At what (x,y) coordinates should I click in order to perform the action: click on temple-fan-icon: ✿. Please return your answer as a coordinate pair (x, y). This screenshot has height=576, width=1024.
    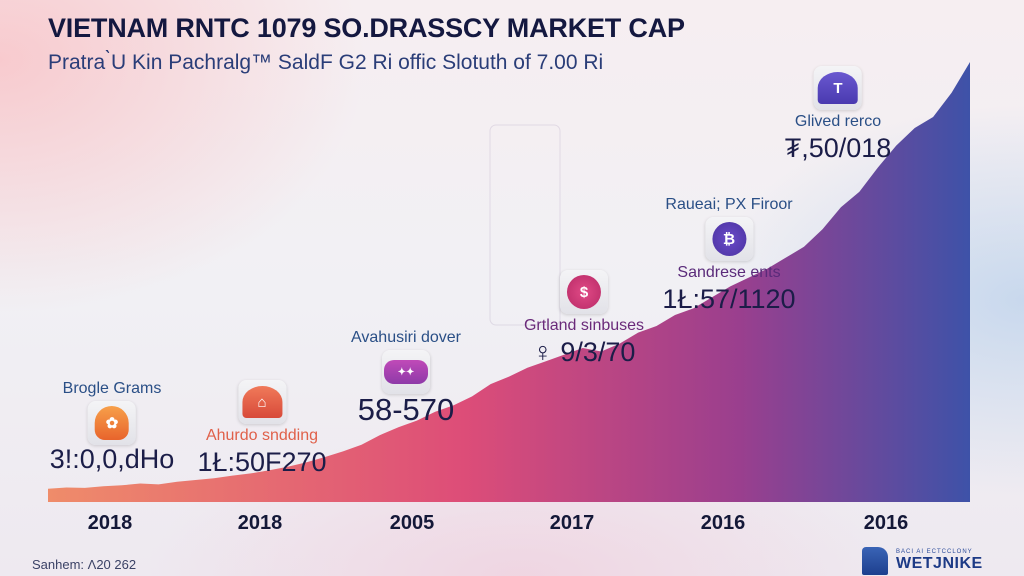
    Looking at the image, I should click on (112, 423).